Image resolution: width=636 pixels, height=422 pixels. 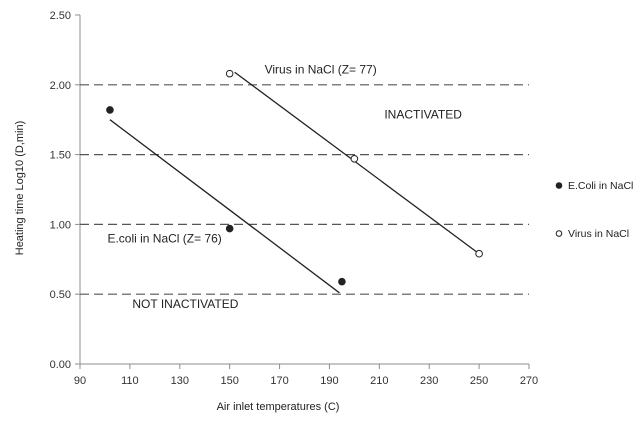 I want to click on x-tick-label: 230, so click(x=429, y=381).